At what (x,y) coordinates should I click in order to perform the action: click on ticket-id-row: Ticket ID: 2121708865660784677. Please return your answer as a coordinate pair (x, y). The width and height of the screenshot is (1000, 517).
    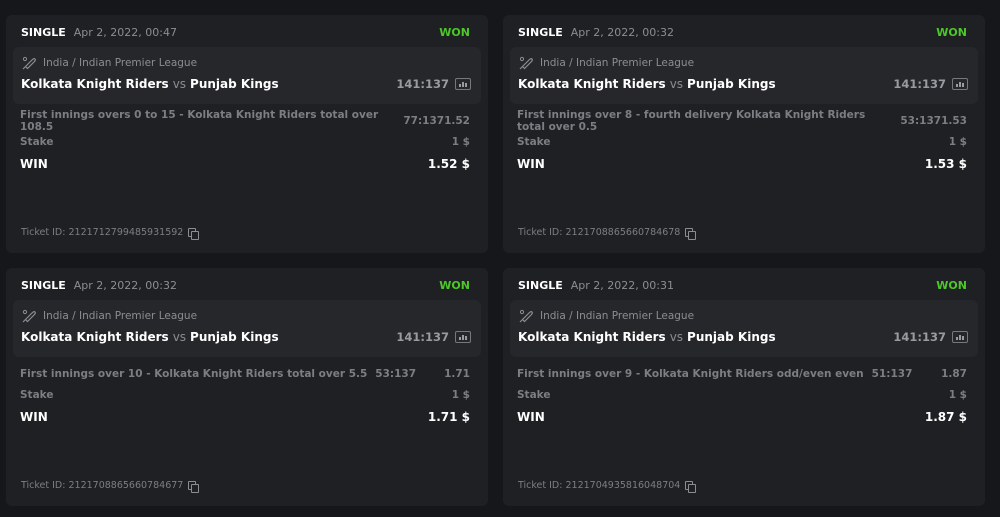
    Looking at the image, I should click on (110, 486).